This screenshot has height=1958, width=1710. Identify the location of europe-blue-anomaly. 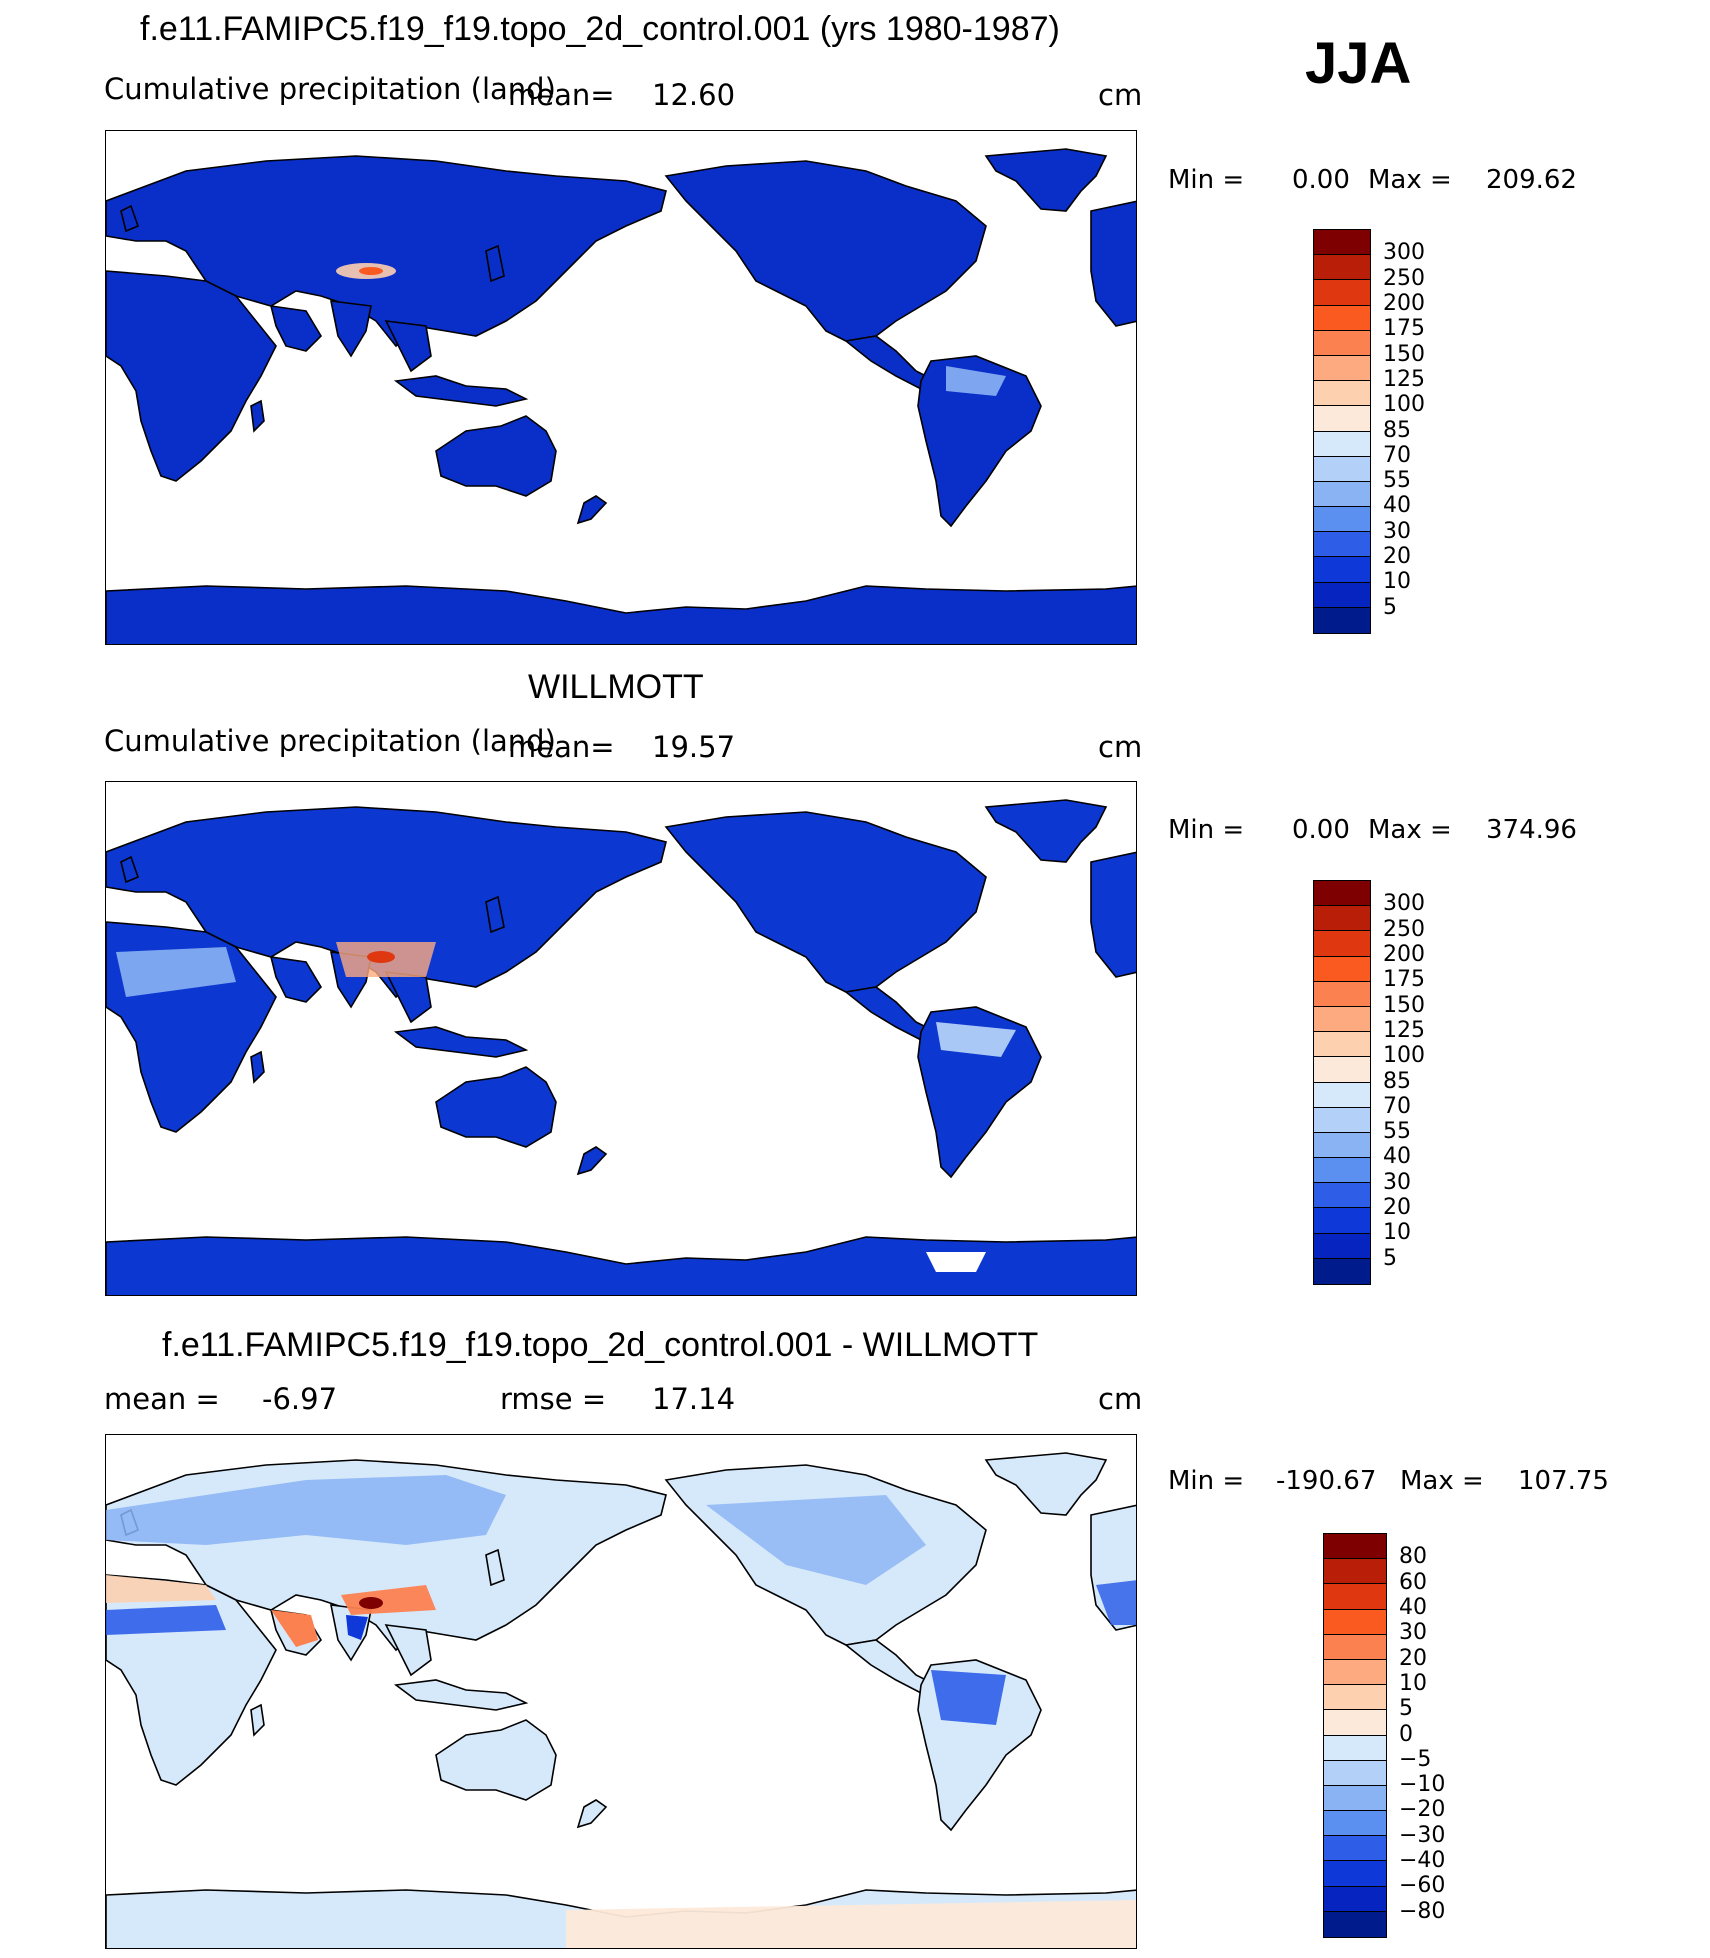
(1116, 1602).